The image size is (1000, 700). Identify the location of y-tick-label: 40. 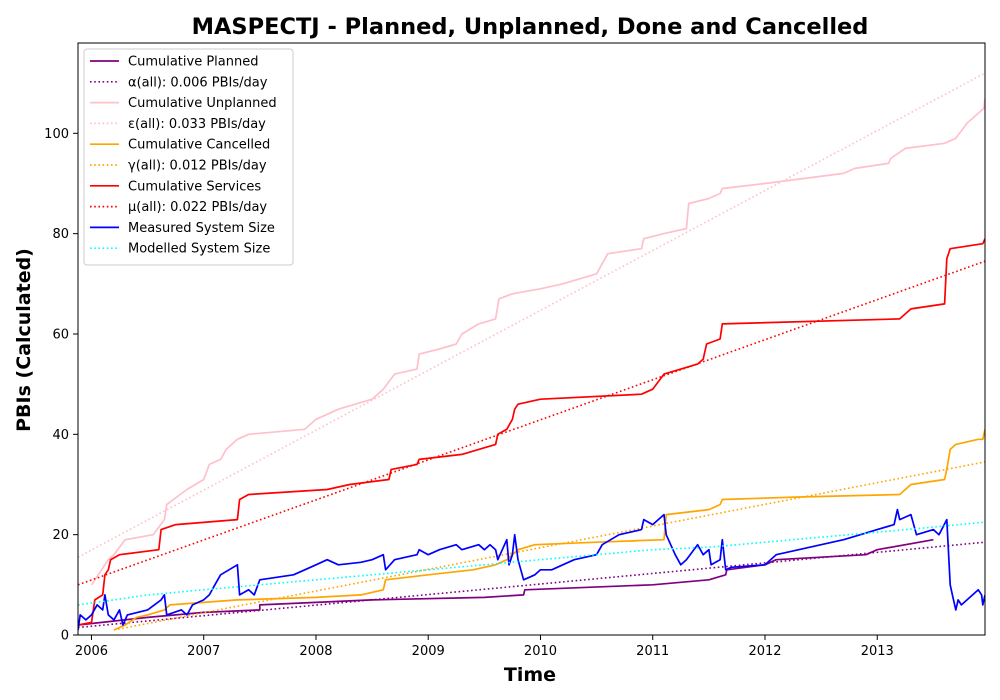
(60, 435).